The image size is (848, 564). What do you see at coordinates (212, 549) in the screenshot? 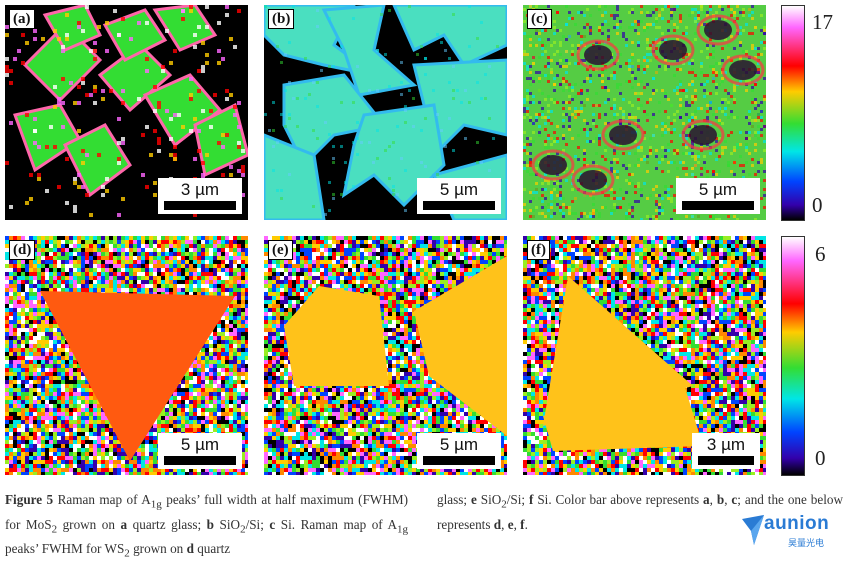
I see `caption-text: quartz` at bounding box center [212, 549].